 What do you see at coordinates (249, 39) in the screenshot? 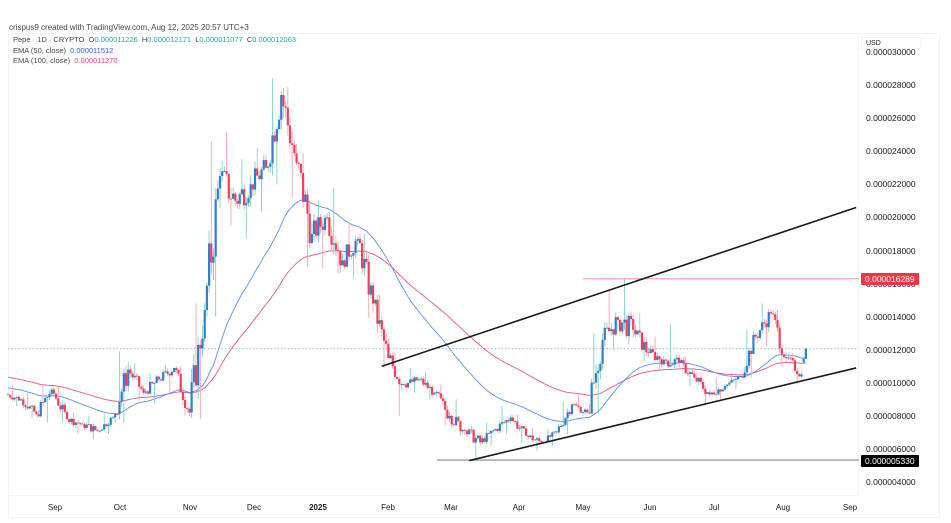
I see `close-label: C` at bounding box center [249, 39].